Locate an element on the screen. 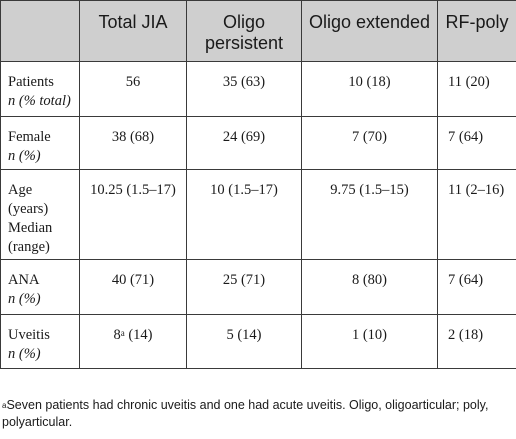 The height and width of the screenshot is (439, 516). table-cell: 5 (14) is located at coordinates (244, 341).